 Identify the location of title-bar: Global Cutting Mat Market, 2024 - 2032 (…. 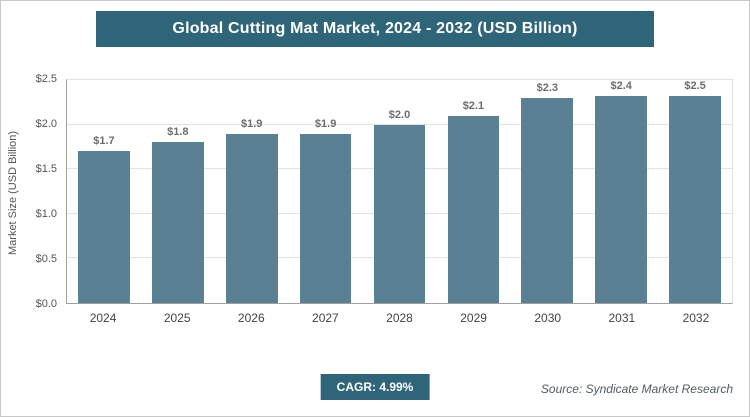
(375, 29).